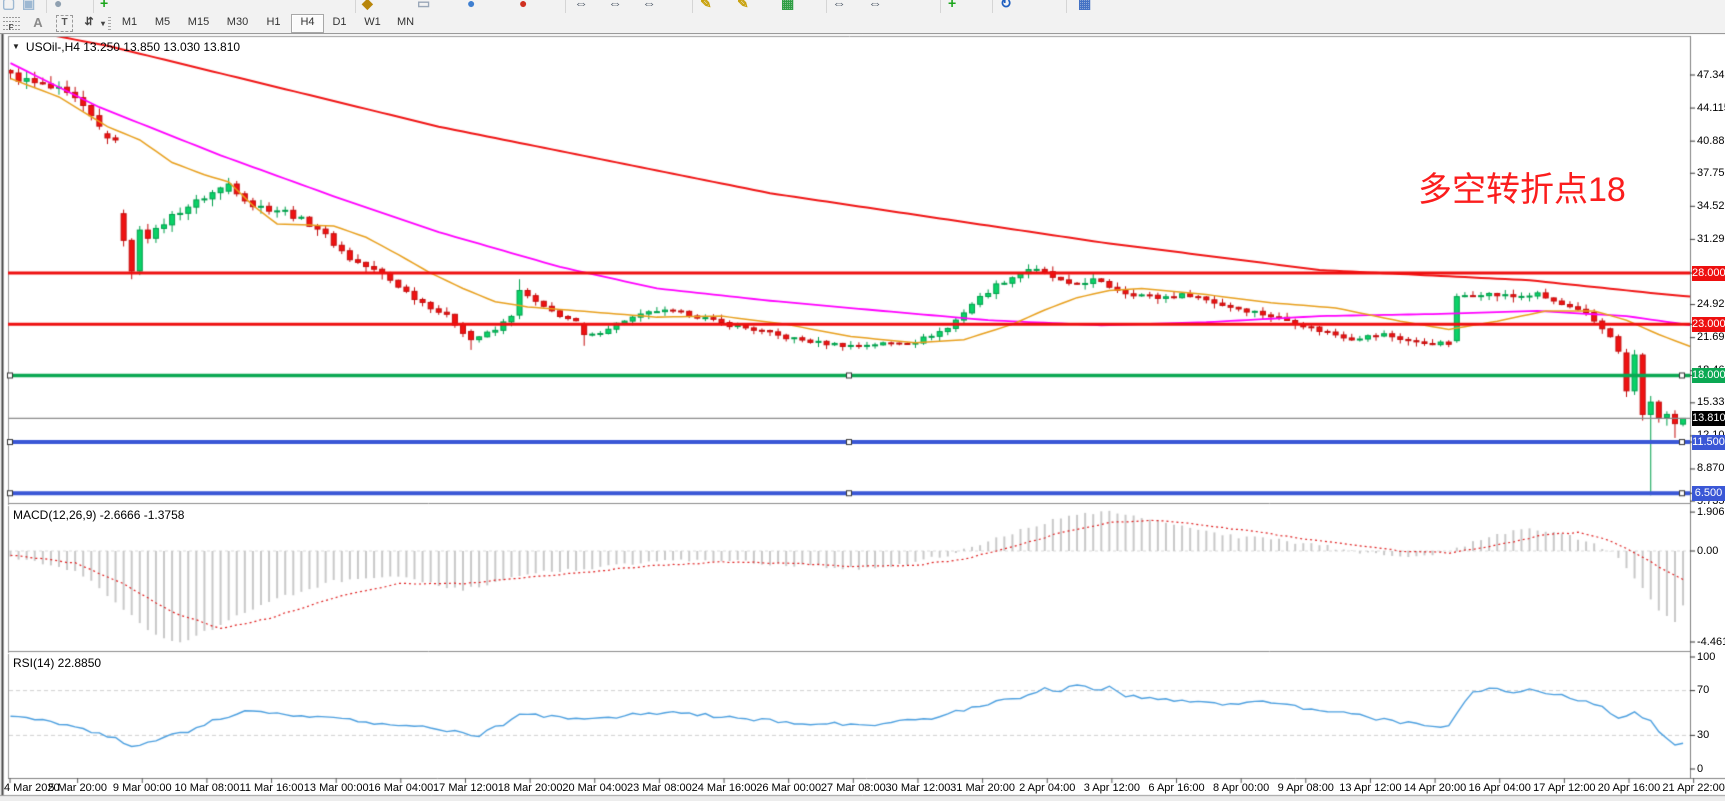 Image resolution: width=1725 pixels, height=801 pixels. What do you see at coordinates (64, 23) in the screenshot?
I see `text-box-icon: T` at bounding box center [64, 23].